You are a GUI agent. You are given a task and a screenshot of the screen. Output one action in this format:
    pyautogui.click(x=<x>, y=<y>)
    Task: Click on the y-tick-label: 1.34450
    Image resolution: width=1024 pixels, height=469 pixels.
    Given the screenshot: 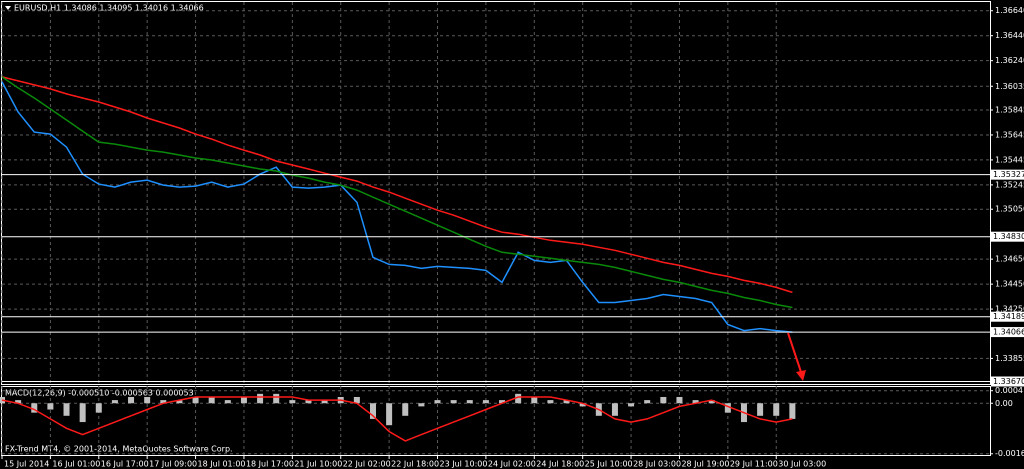 What is the action you would take?
    pyautogui.click(x=1009, y=284)
    